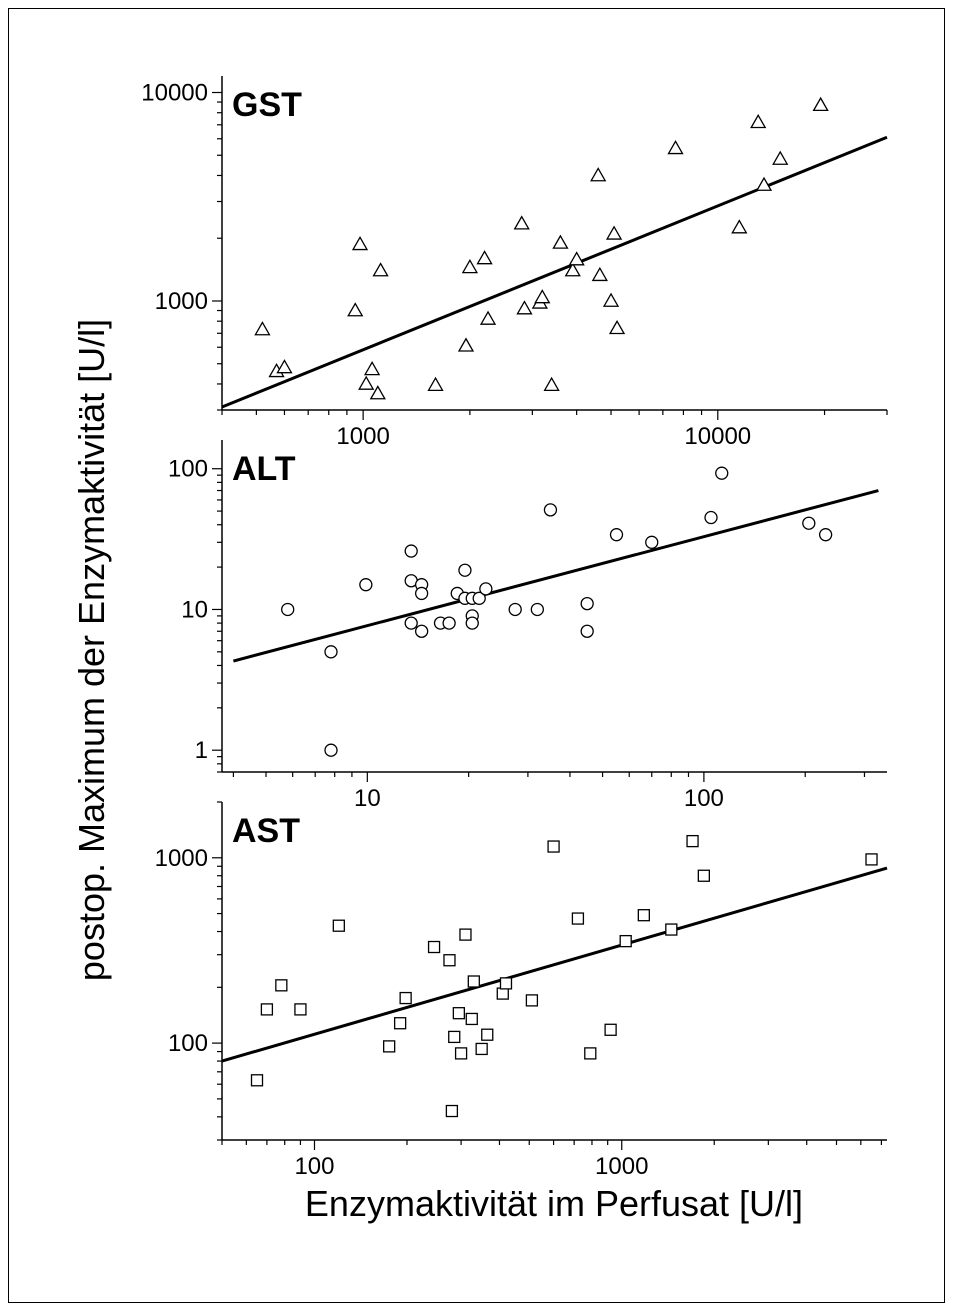 The image size is (955, 1303). I want to click on panel-title: ALT, so click(264, 469).